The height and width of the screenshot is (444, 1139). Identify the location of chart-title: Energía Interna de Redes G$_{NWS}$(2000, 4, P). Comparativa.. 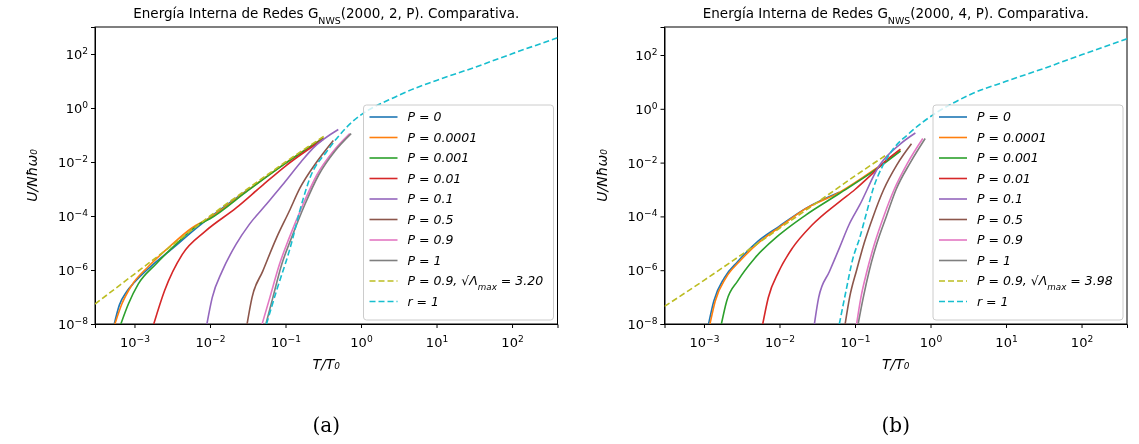
(895, 15).